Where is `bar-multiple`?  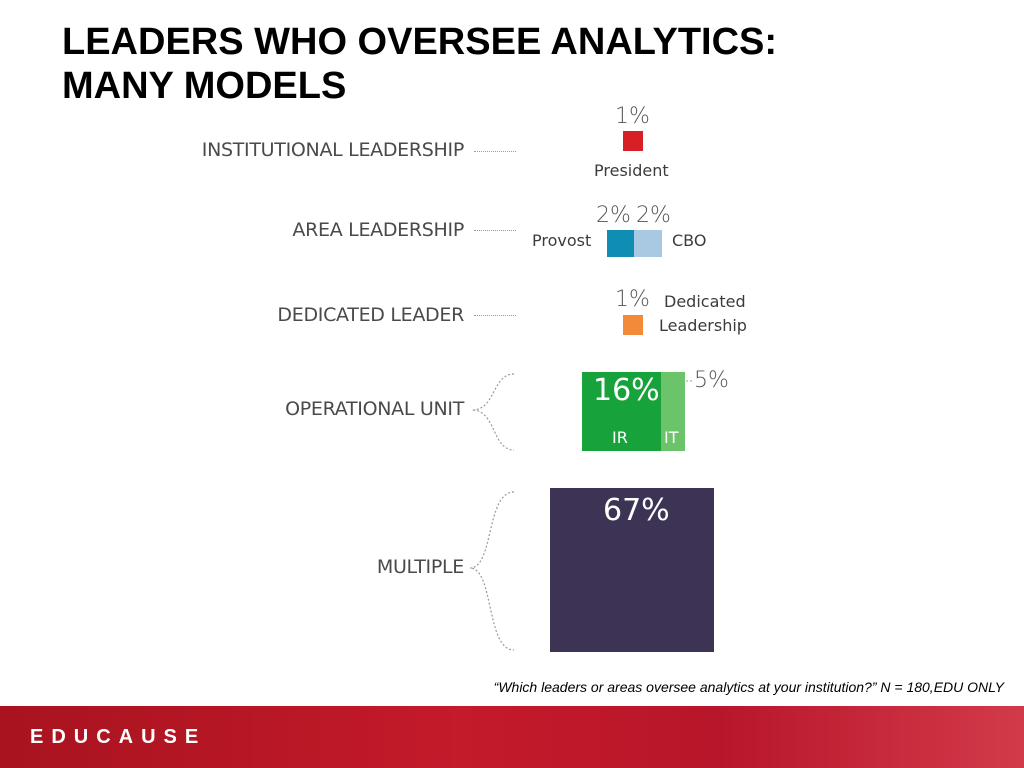
bar-multiple is located at coordinates (632, 570).